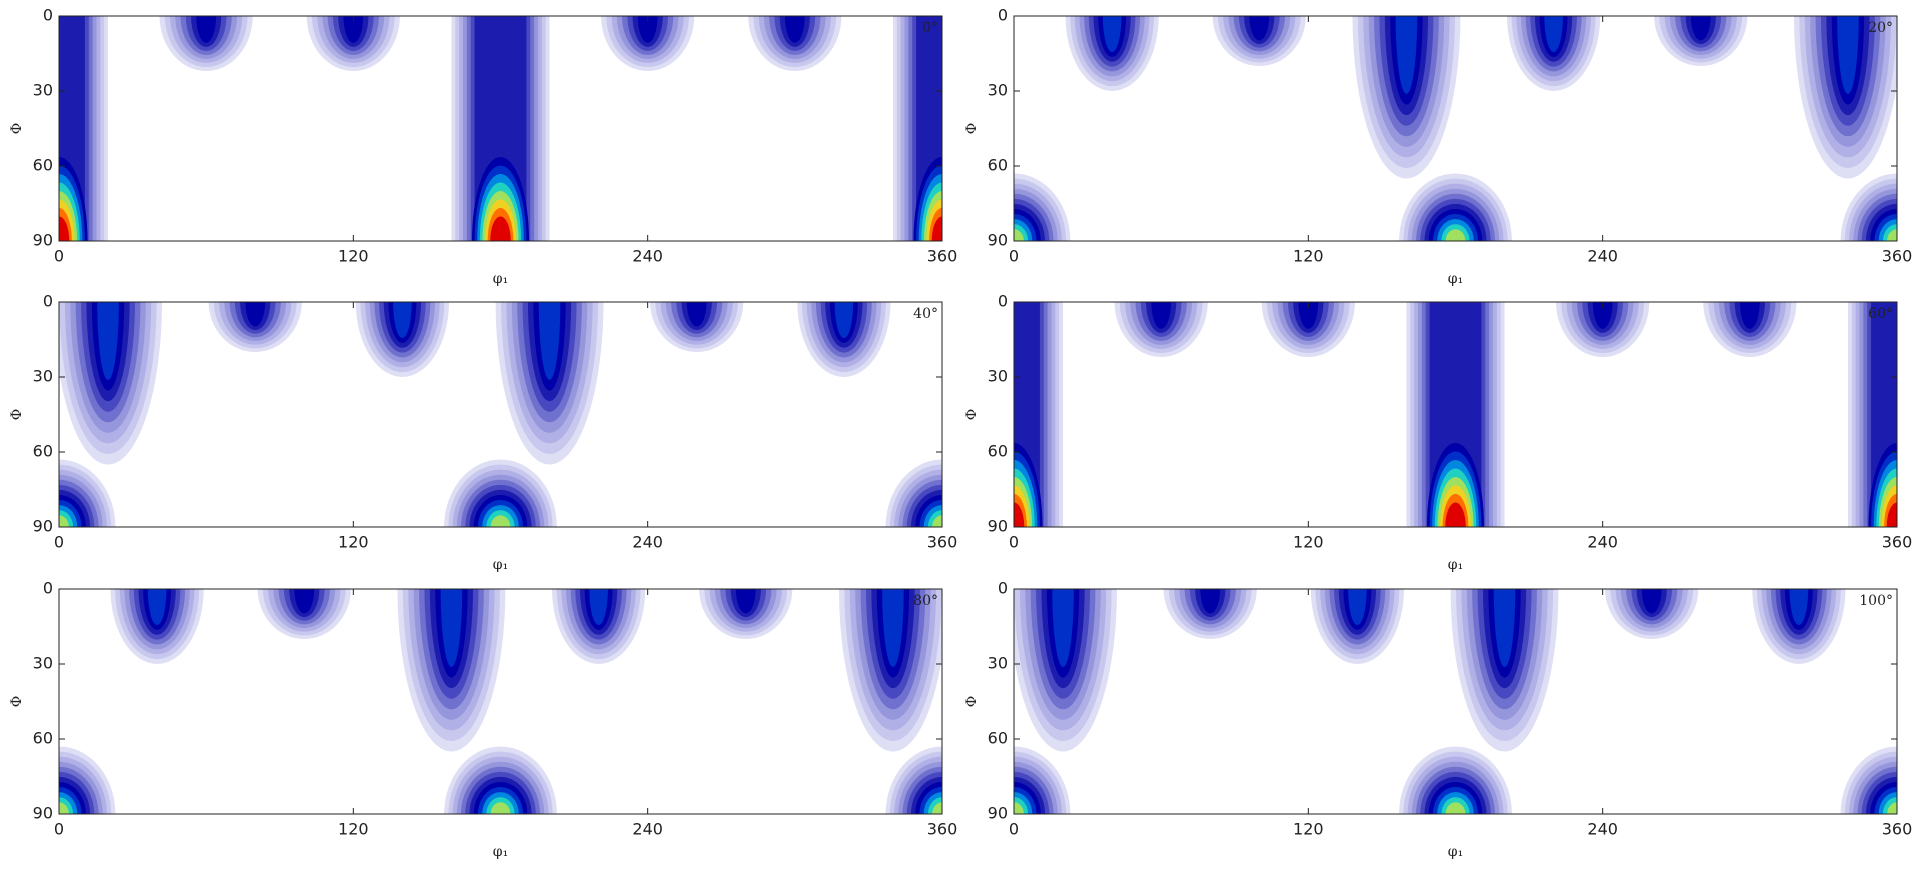  What do you see at coordinates (1876, 601) in the screenshot?
I see `section-label: 100°` at bounding box center [1876, 601].